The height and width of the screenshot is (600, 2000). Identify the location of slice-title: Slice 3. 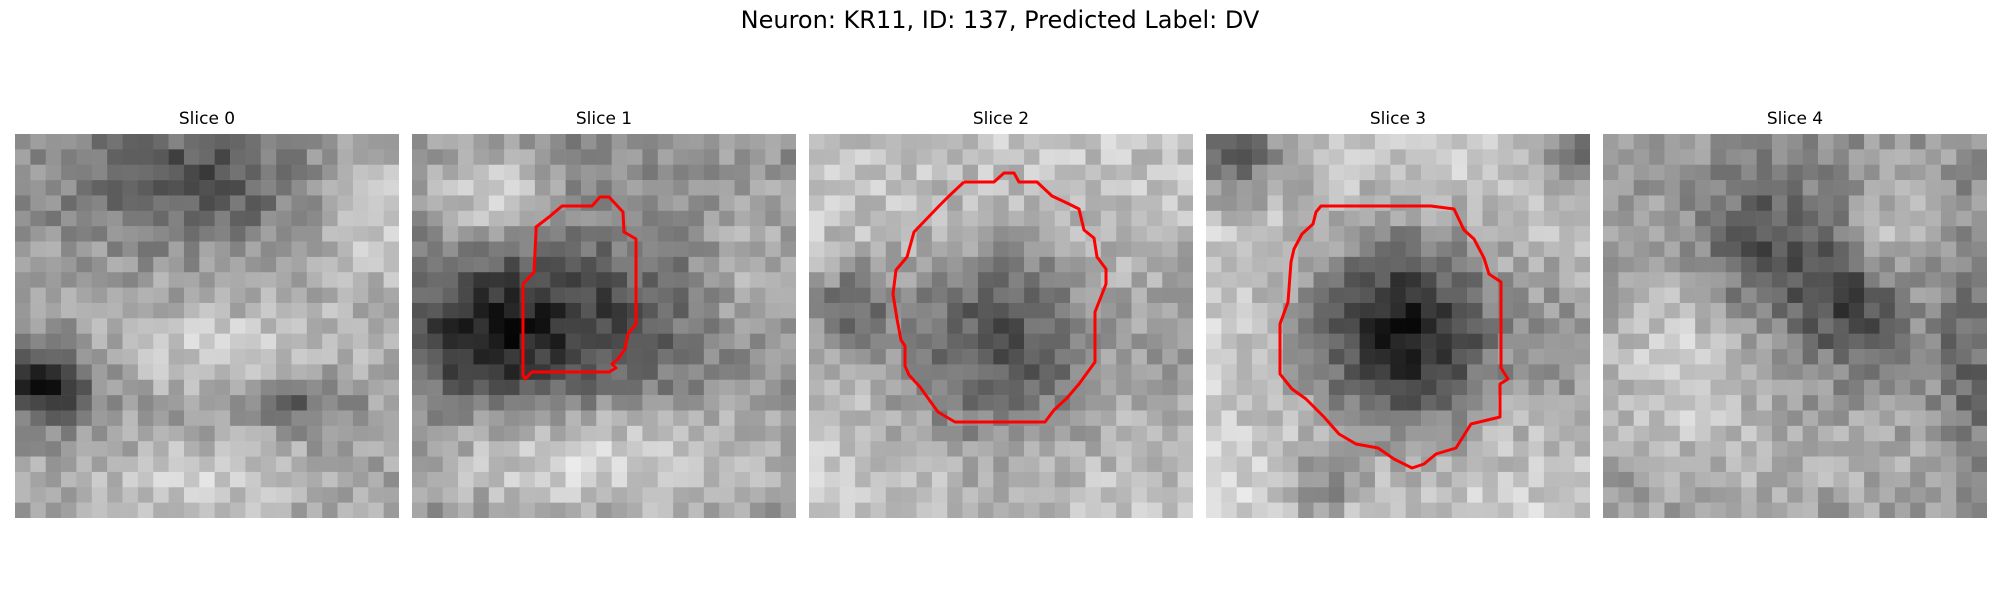
(1398, 119).